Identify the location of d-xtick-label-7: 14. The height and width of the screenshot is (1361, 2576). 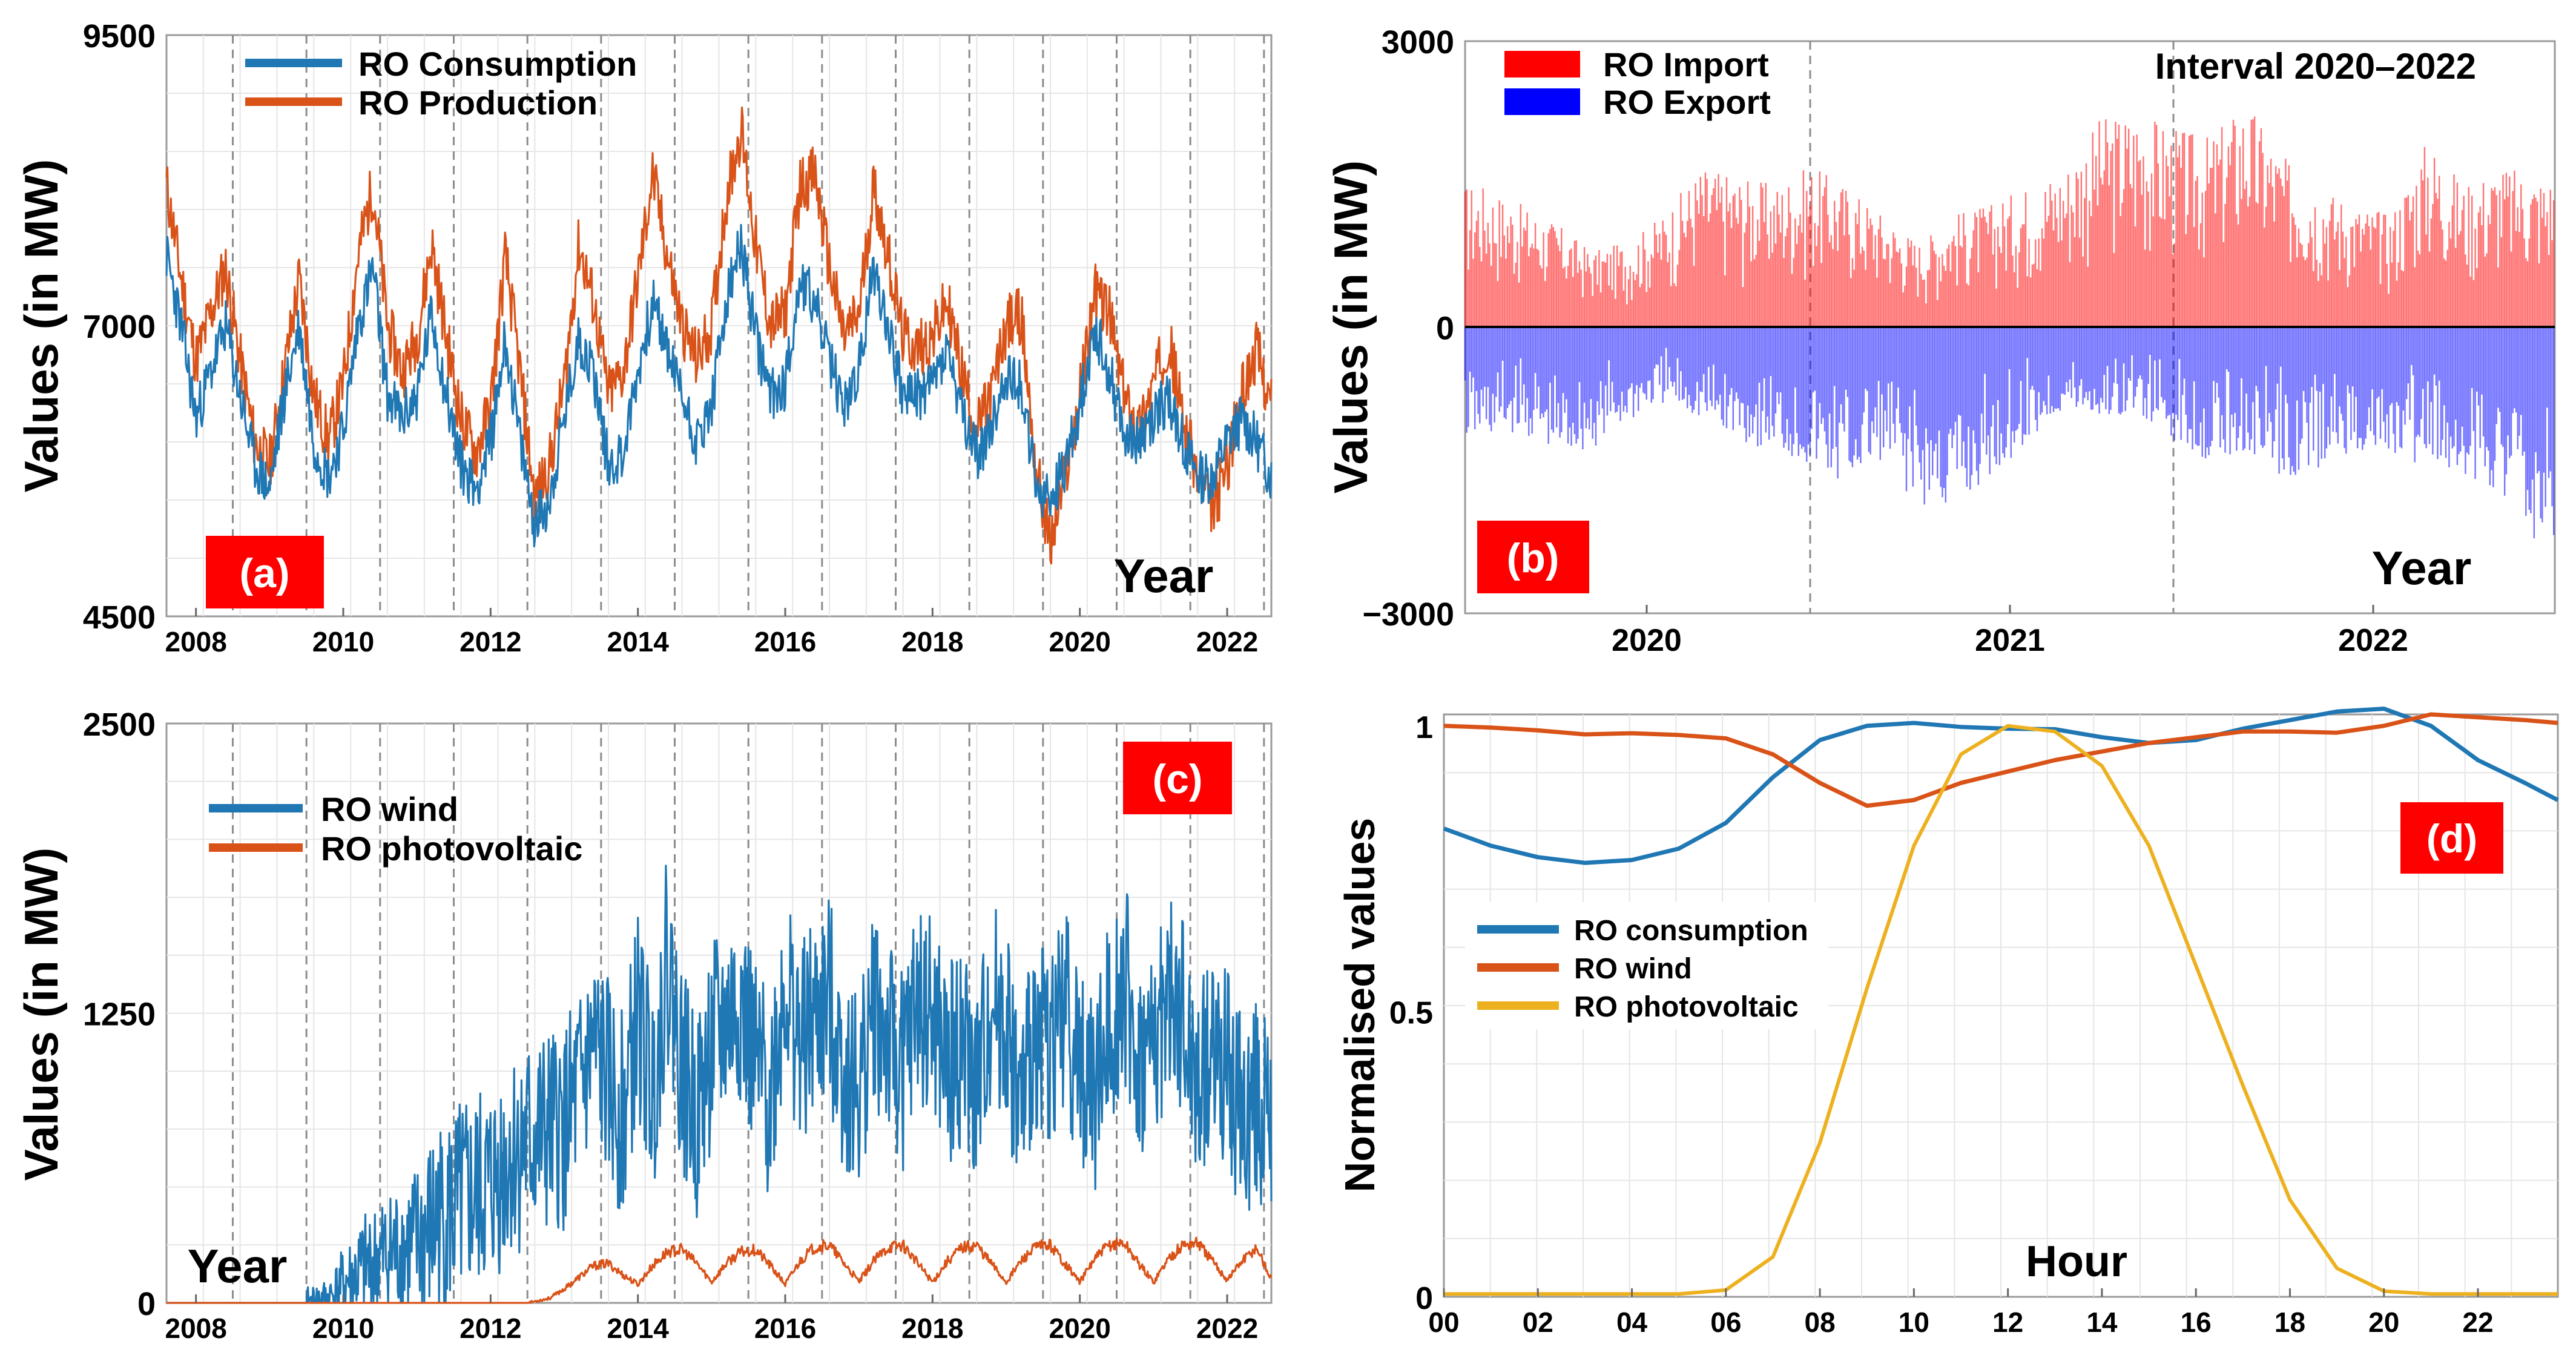
(2102, 1322).